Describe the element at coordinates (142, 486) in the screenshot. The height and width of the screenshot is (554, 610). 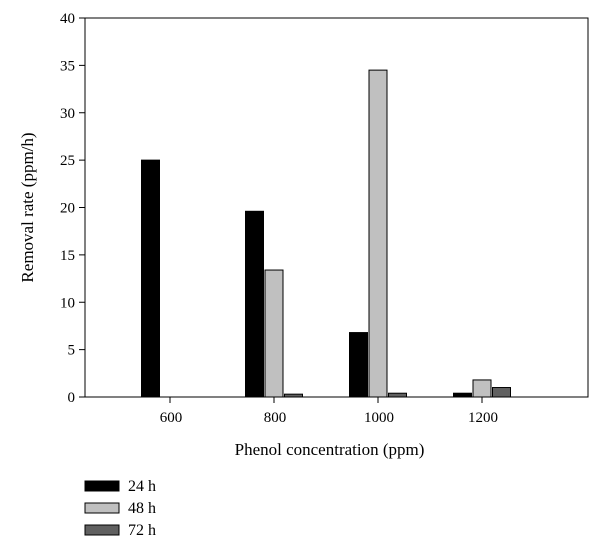
I see `legend-label: 24 h` at that location.